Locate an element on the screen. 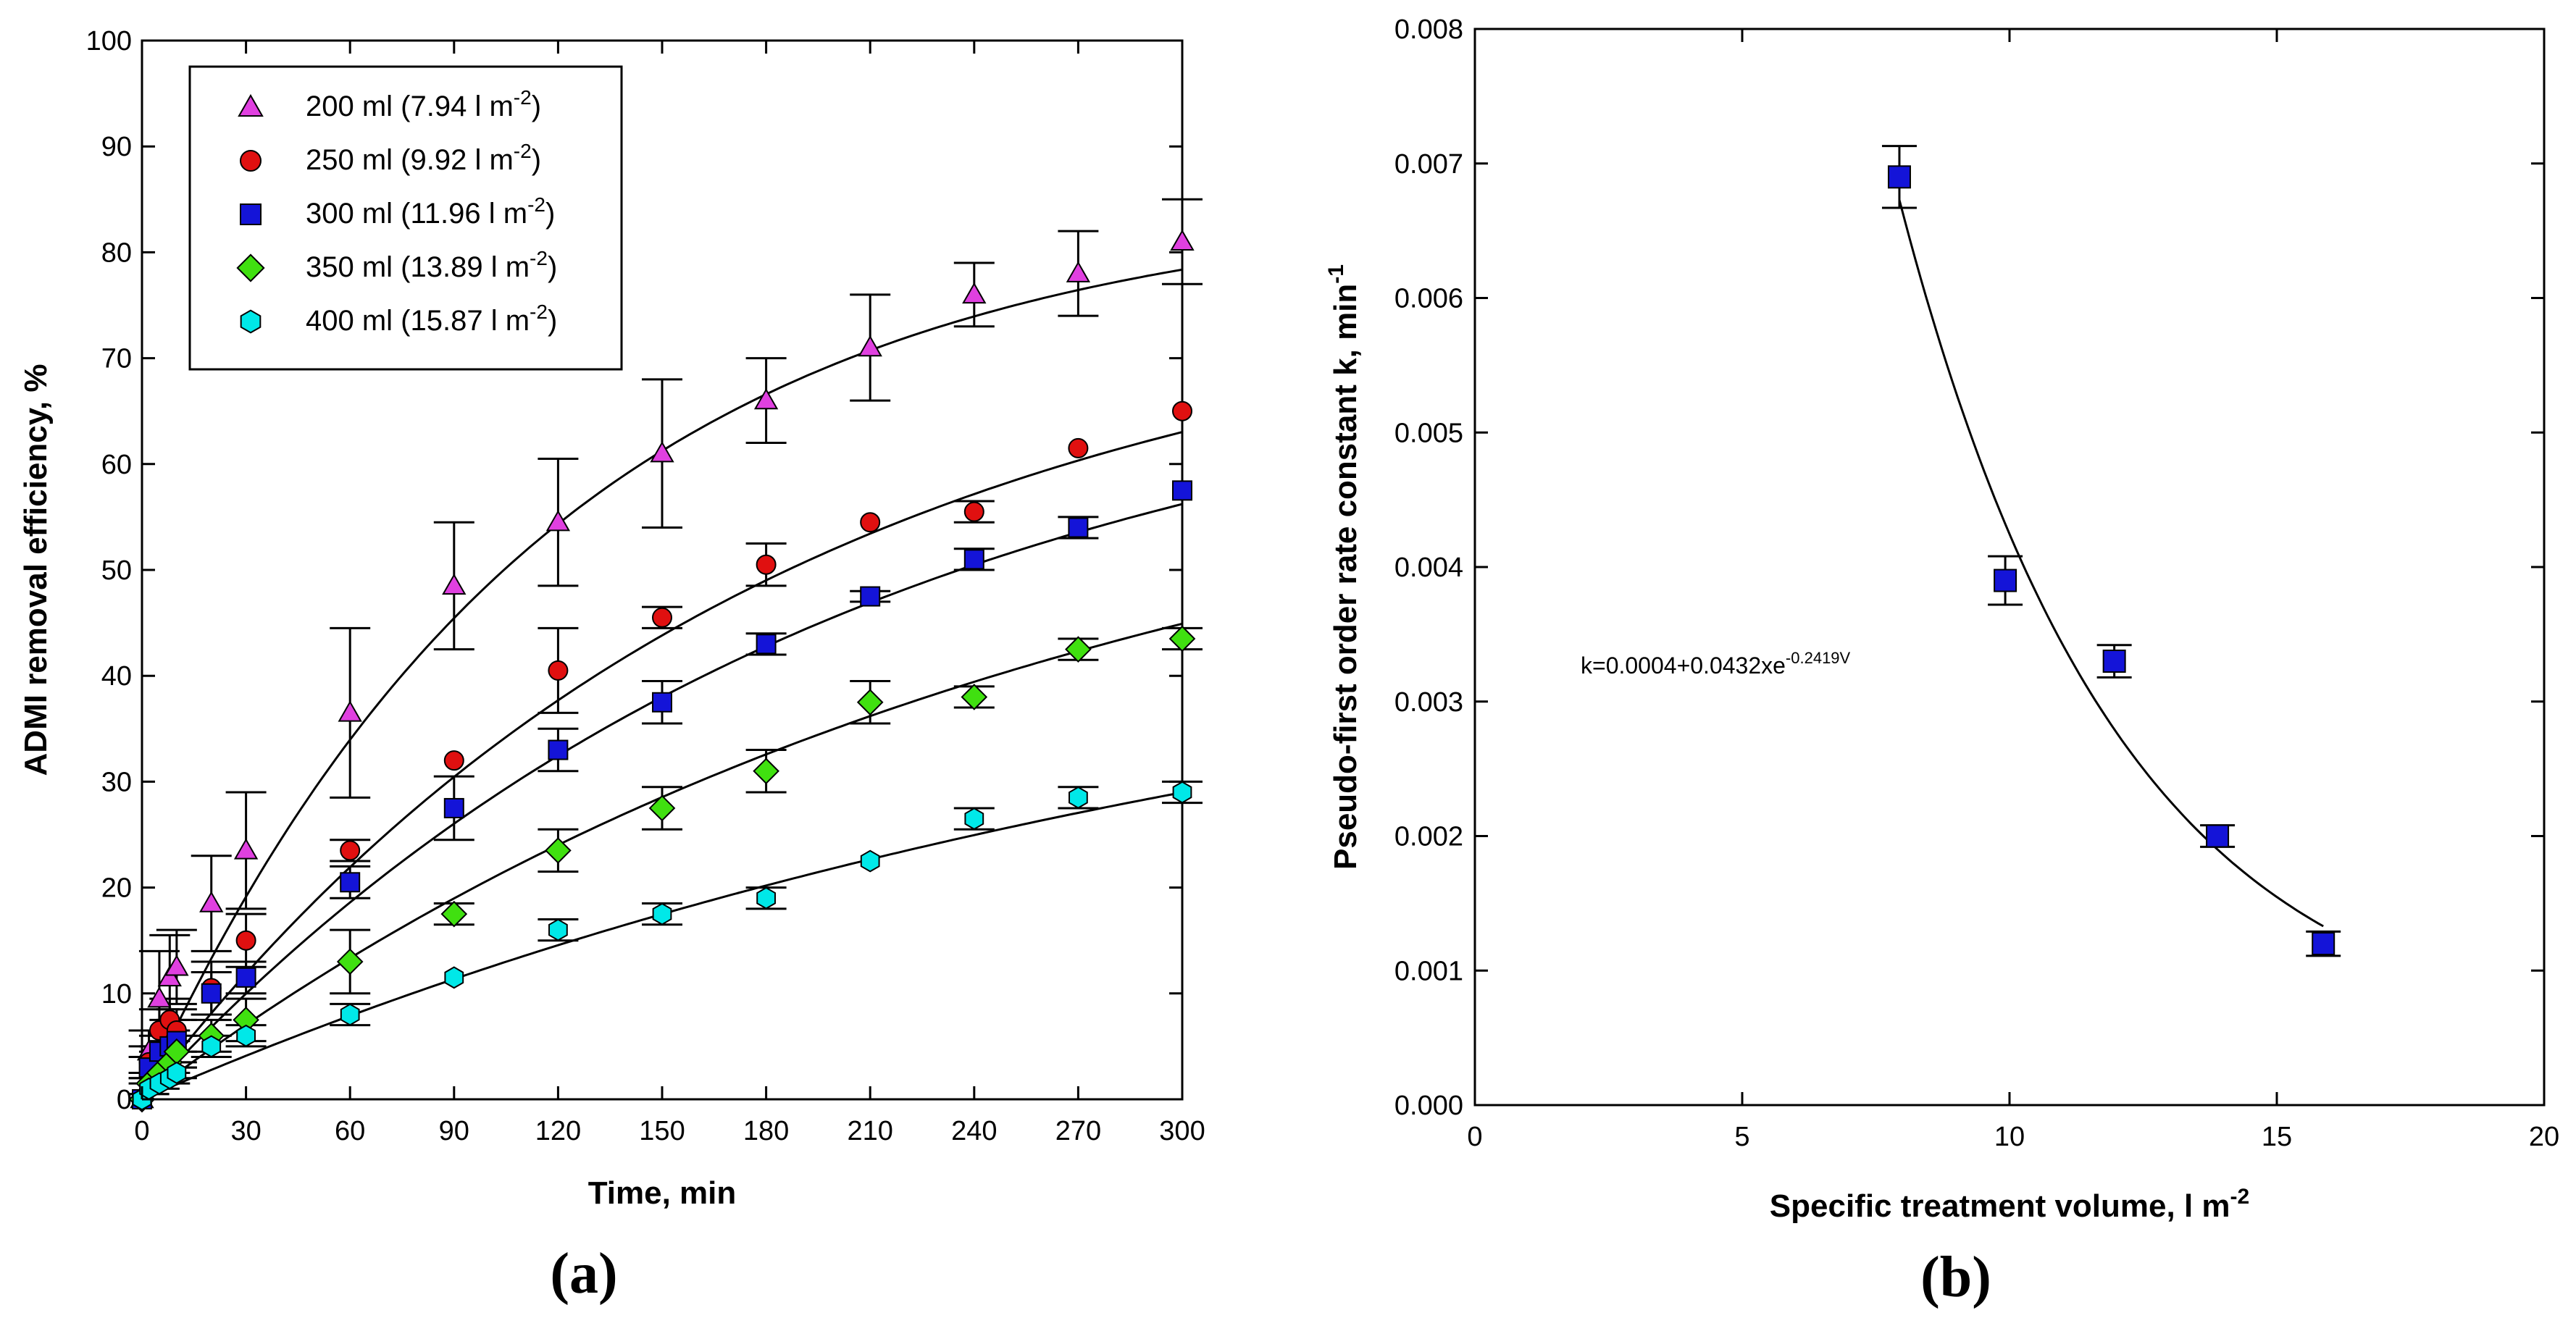 The image size is (2576, 1318). x-tick-label: 300 is located at coordinates (1182, 1131).